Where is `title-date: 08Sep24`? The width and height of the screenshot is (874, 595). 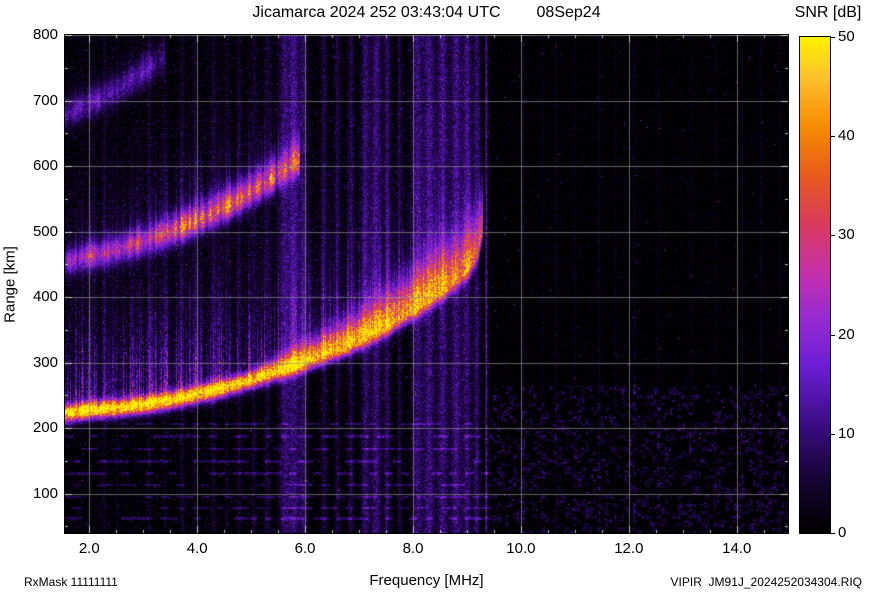 title-date: 08Sep24 is located at coordinates (568, 12).